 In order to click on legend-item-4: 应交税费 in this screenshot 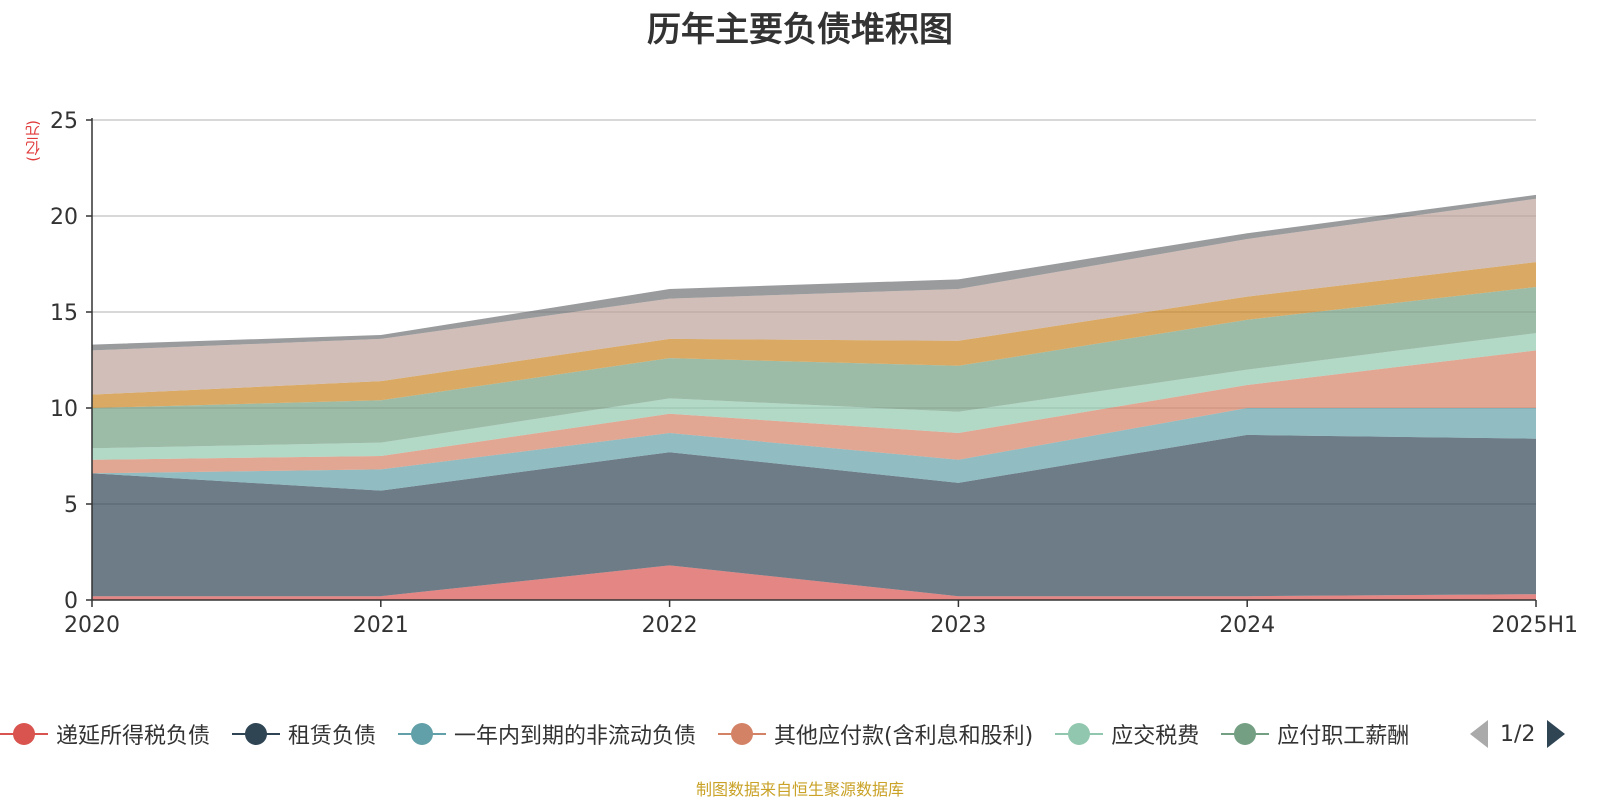, I will do `click(1127, 734)`.